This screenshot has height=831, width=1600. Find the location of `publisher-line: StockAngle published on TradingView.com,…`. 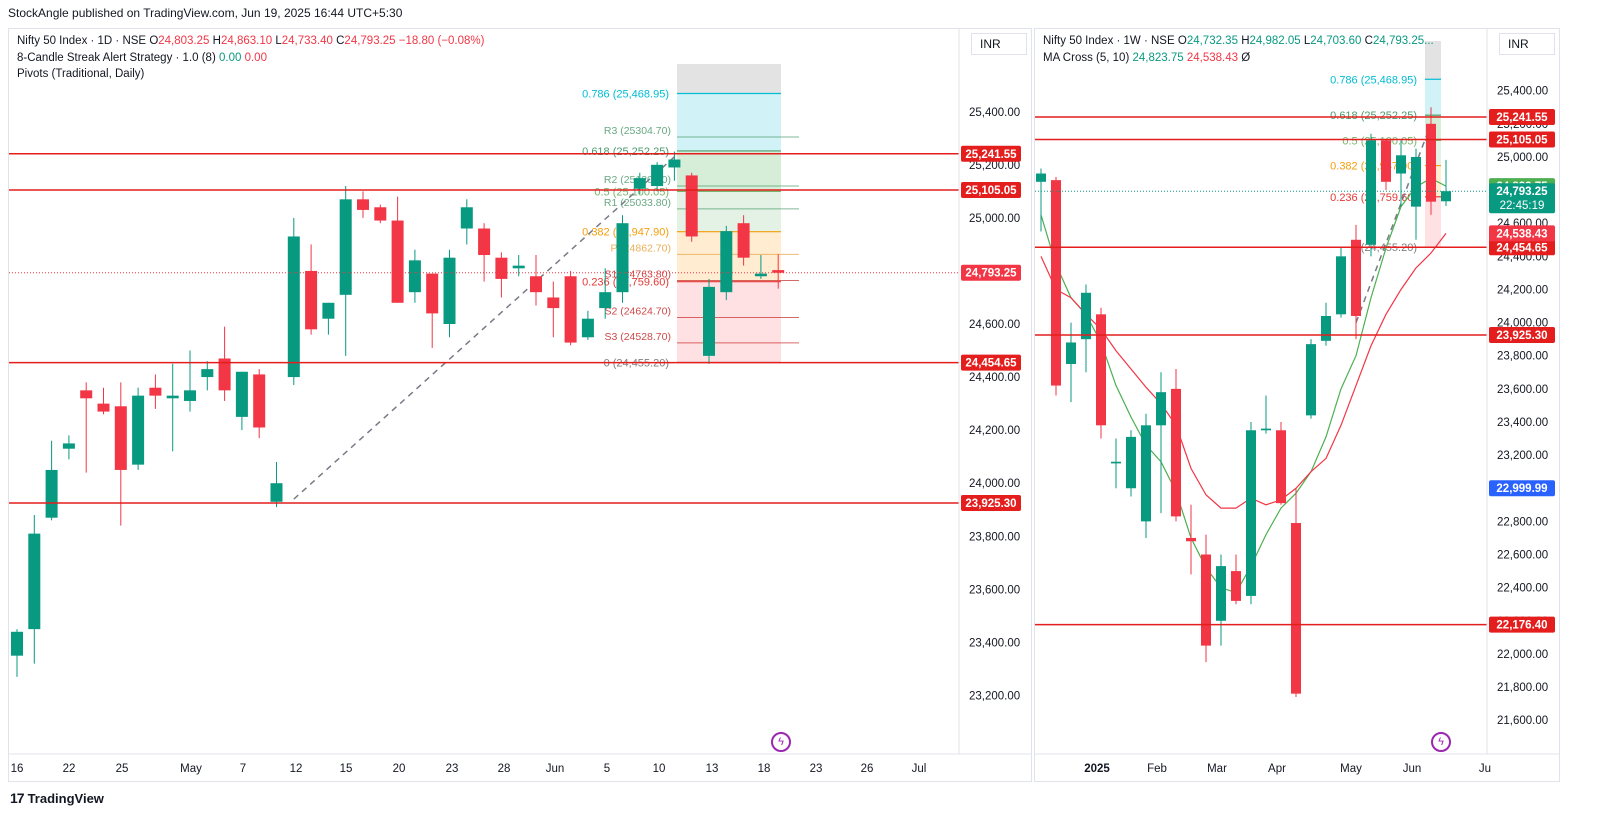

publisher-line: StockAngle published on TradingView.com,… is located at coordinates (205, 13).